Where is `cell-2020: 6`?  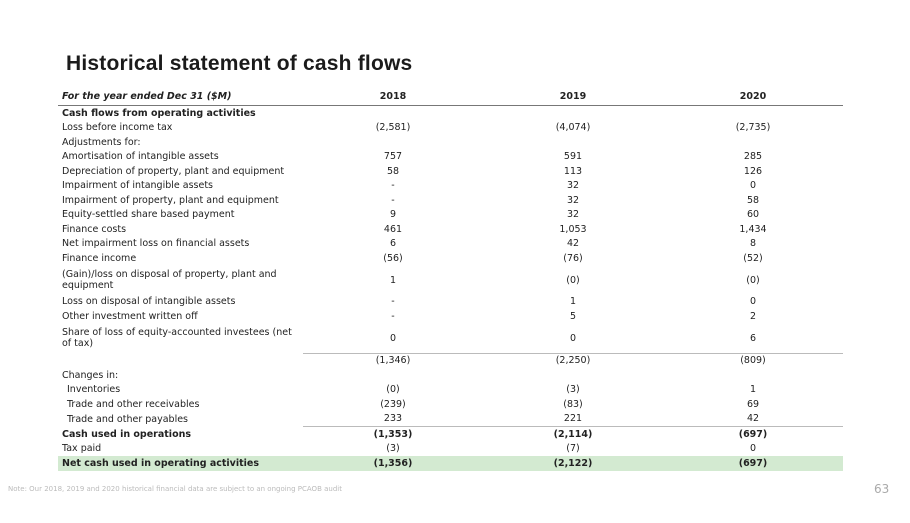
cell-2020: 6 is located at coordinates (753, 338).